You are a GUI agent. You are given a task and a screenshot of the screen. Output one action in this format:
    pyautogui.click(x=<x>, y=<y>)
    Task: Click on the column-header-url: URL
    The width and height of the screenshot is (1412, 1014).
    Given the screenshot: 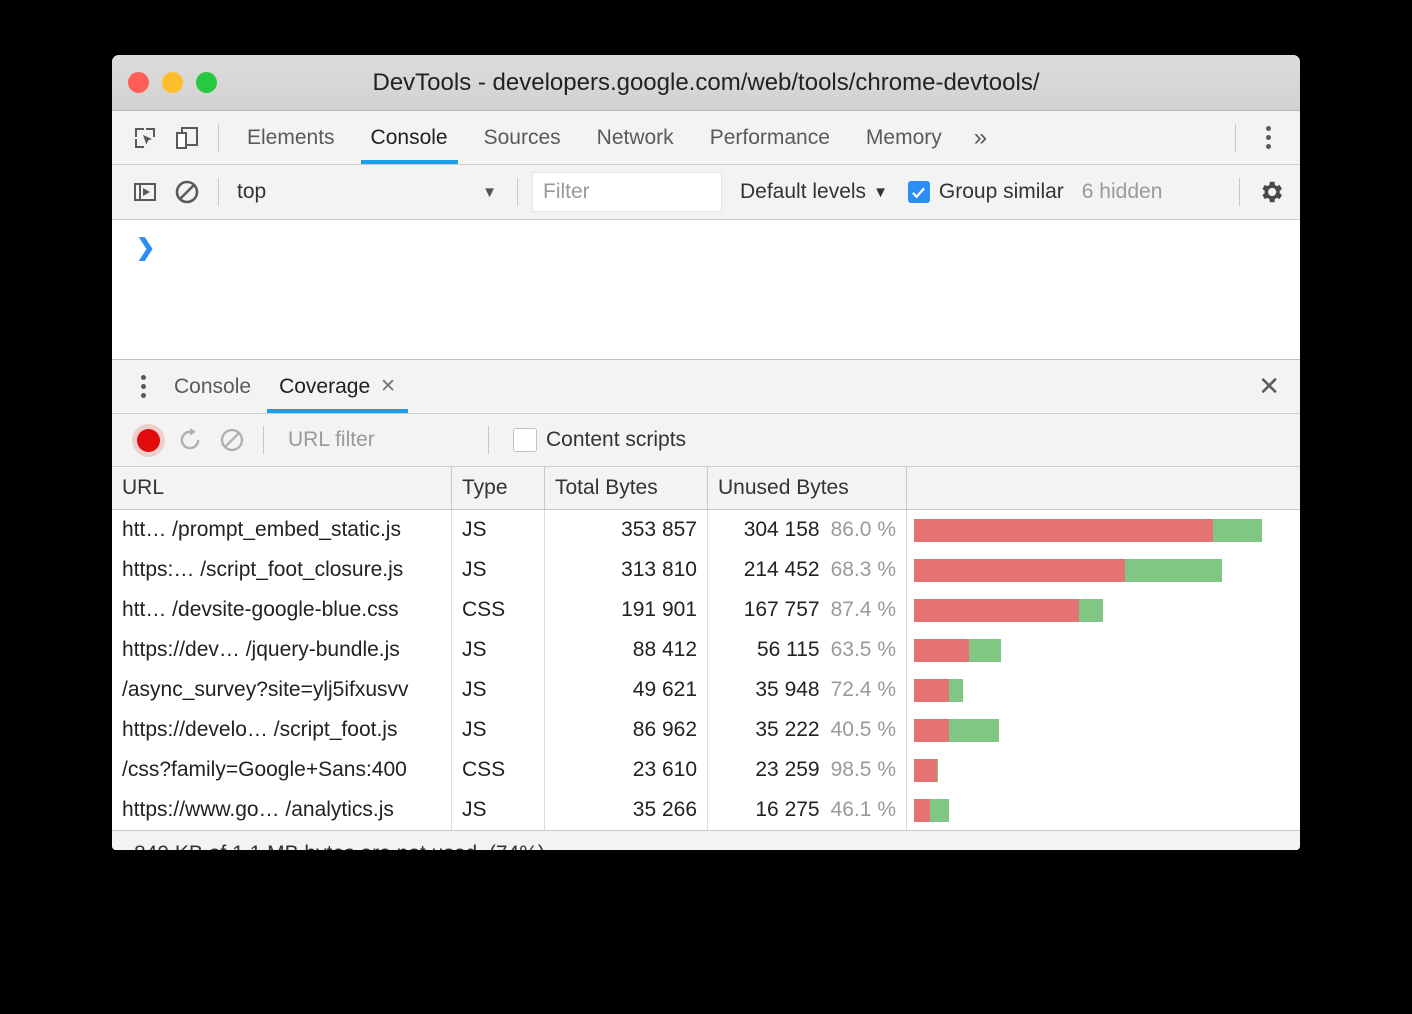 What is the action you would take?
    pyautogui.click(x=282, y=488)
    